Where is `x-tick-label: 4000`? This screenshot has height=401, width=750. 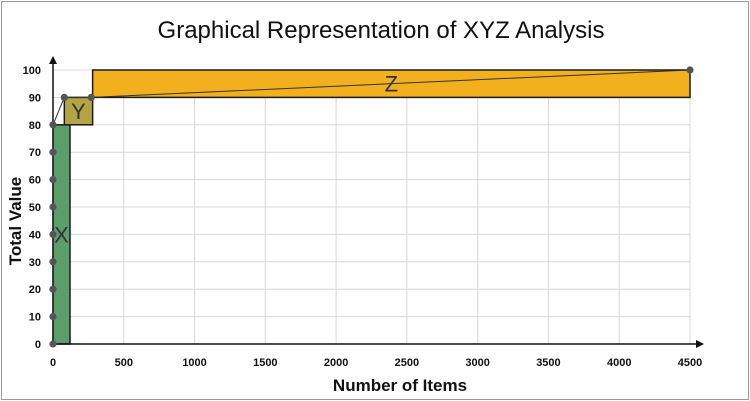 x-tick-label: 4000 is located at coordinates (619, 363).